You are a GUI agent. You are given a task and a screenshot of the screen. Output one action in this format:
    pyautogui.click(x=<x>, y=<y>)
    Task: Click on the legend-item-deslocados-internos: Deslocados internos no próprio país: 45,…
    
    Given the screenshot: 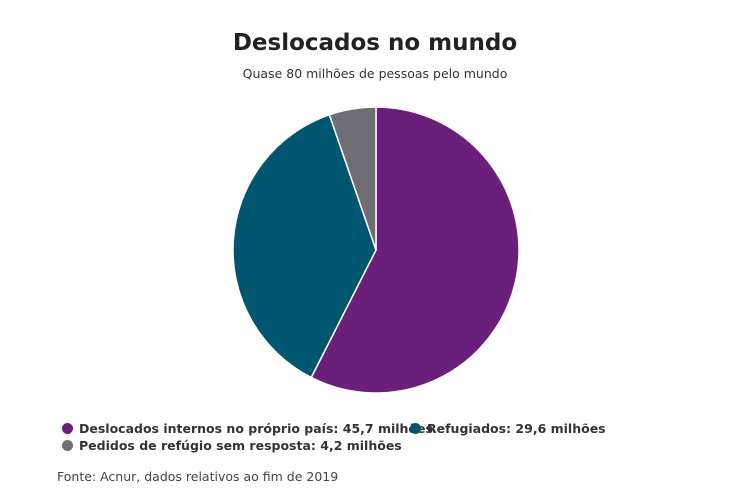 What is the action you would take?
    pyautogui.click(x=247, y=428)
    